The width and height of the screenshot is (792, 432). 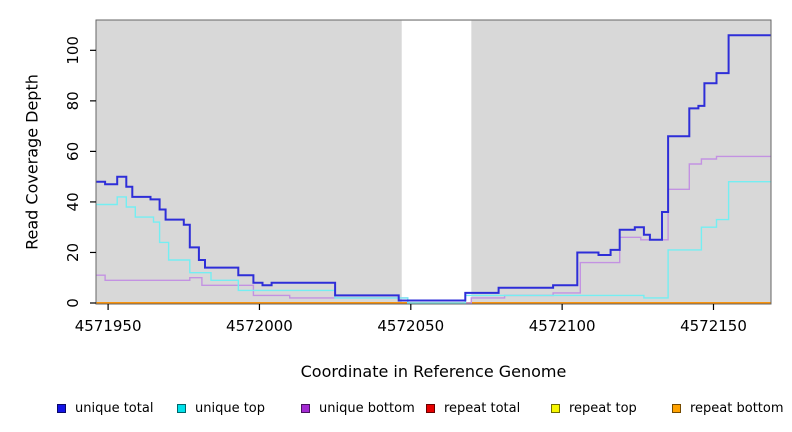 What do you see at coordinates (603, 408) in the screenshot?
I see `legend-label: repeat top` at bounding box center [603, 408].